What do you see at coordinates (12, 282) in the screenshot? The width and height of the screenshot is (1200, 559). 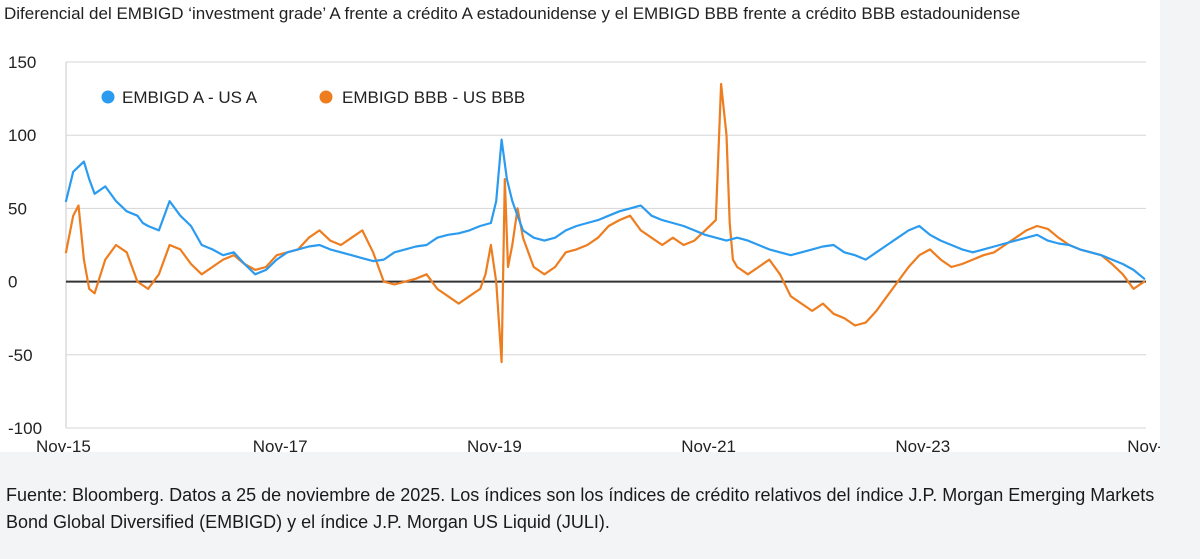 I see `y-tick-label: 0` at bounding box center [12, 282].